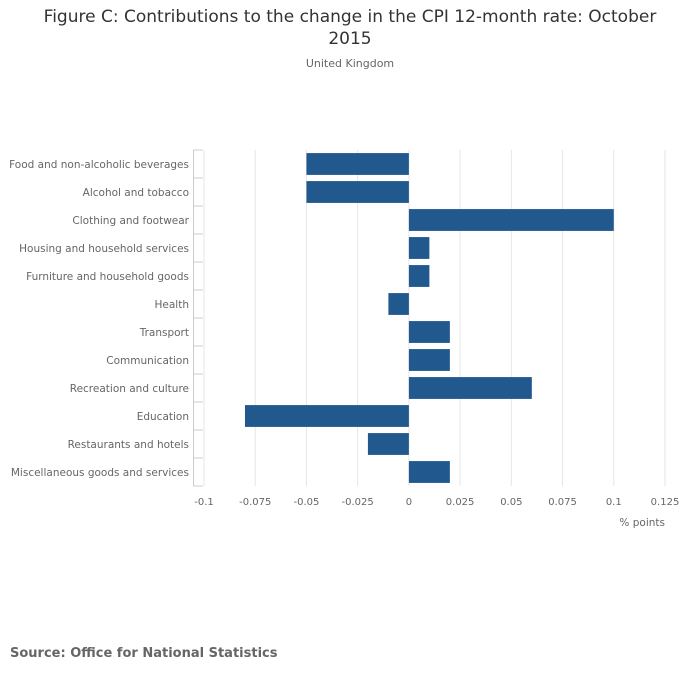 The image size is (700, 682). I want to click on x-tick-label-2: -0.05, so click(307, 502).